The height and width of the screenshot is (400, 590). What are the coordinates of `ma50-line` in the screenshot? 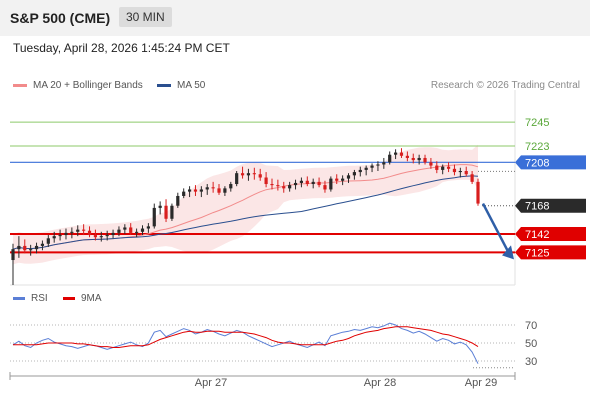 It's located at (245, 212).